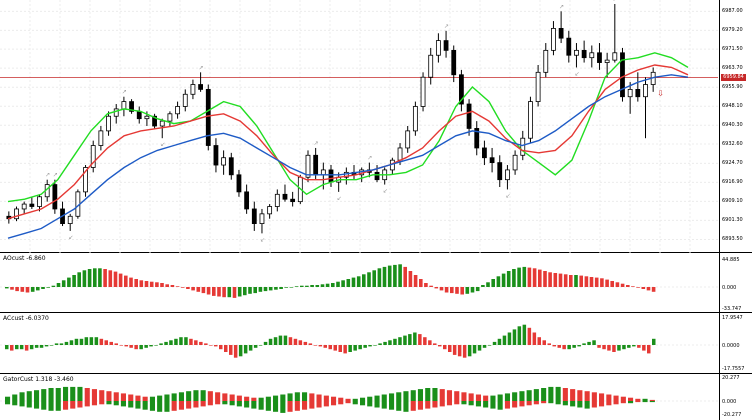  Describe the element at coordinates (369, 158) in the screenshot. I see `fractal-up-marker: ↗` at that location.